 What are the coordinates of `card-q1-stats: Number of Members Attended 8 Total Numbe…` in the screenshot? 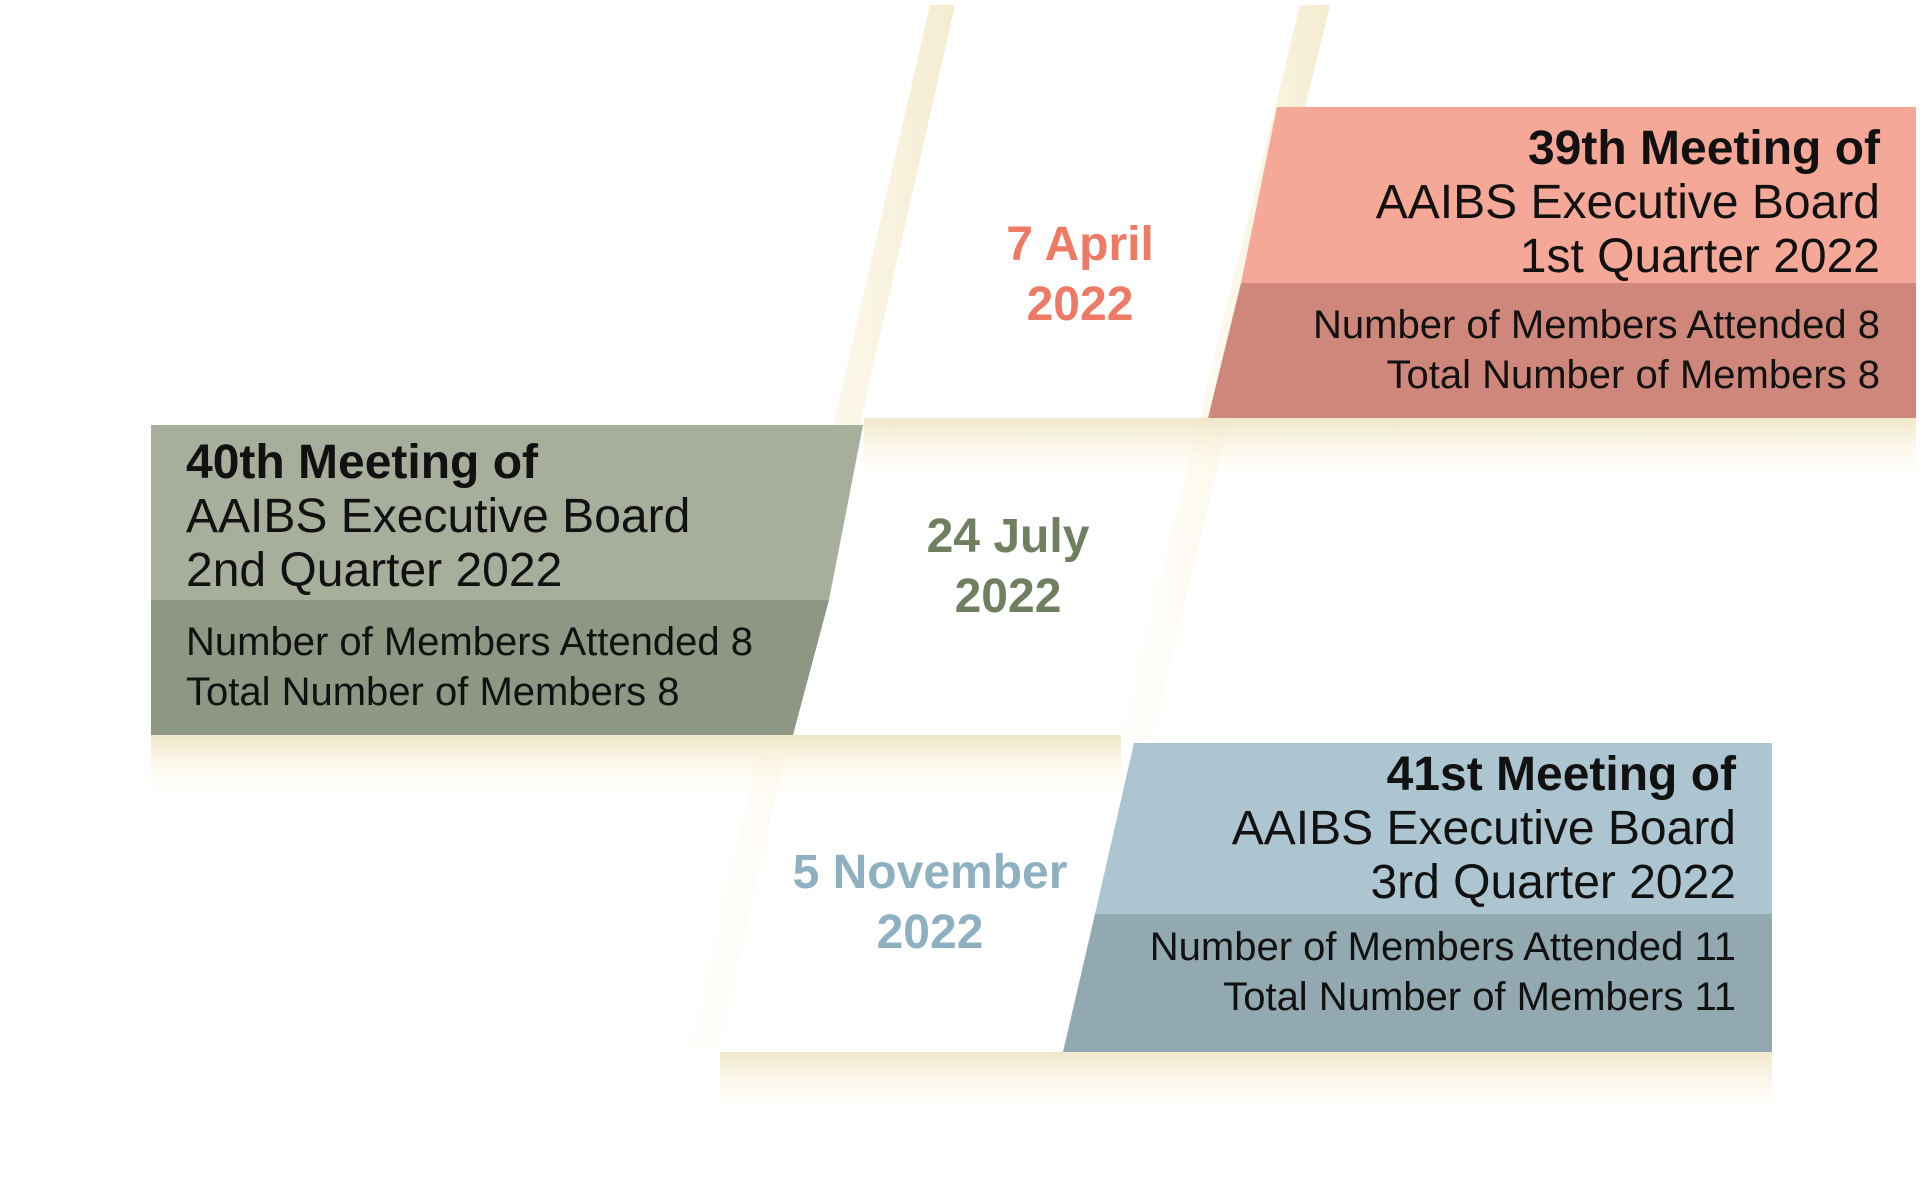 It's located at (1530, 350).